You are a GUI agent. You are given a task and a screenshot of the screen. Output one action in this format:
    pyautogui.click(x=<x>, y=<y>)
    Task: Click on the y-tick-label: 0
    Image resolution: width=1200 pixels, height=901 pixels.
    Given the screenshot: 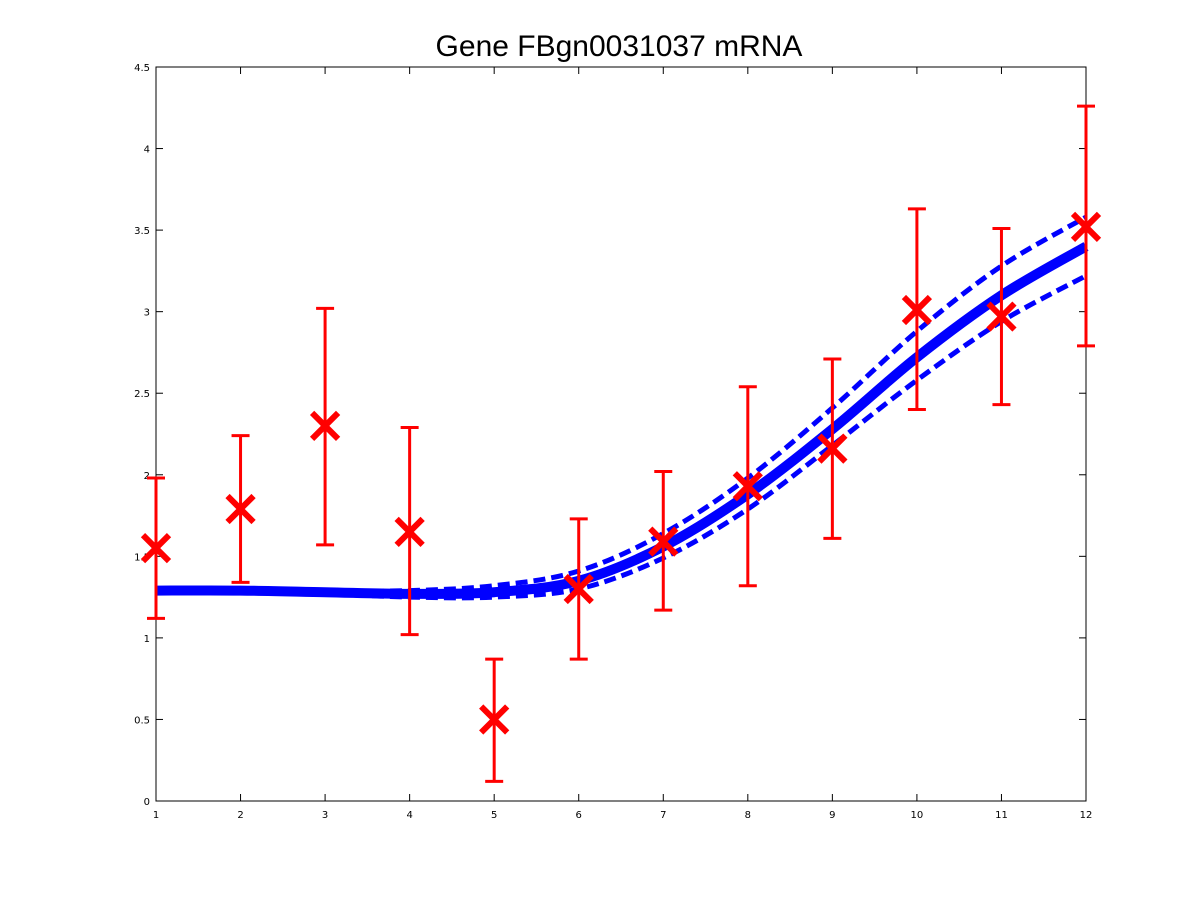 What is the action you would take?
    pyautogui.click(x=147, y=802)
    